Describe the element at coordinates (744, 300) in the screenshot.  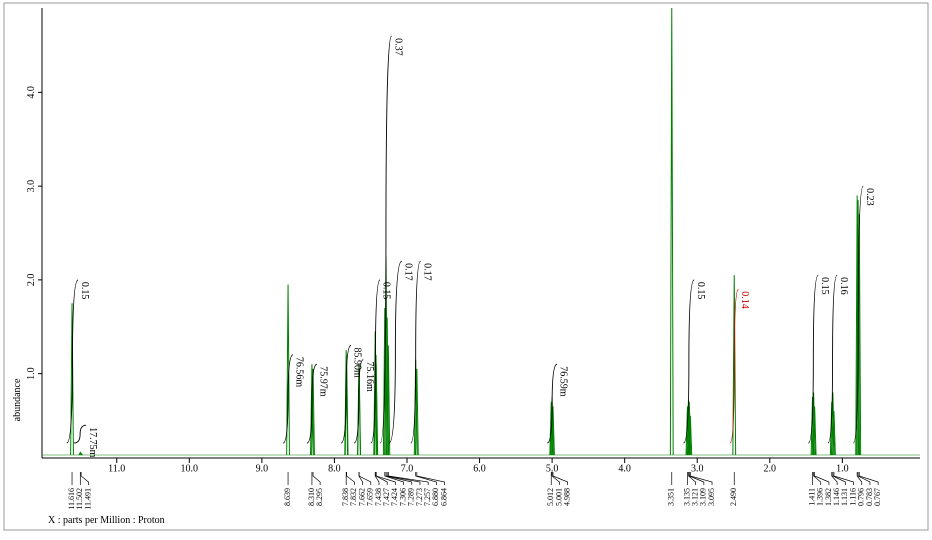
I see `integral-label: 0.14` at that location.